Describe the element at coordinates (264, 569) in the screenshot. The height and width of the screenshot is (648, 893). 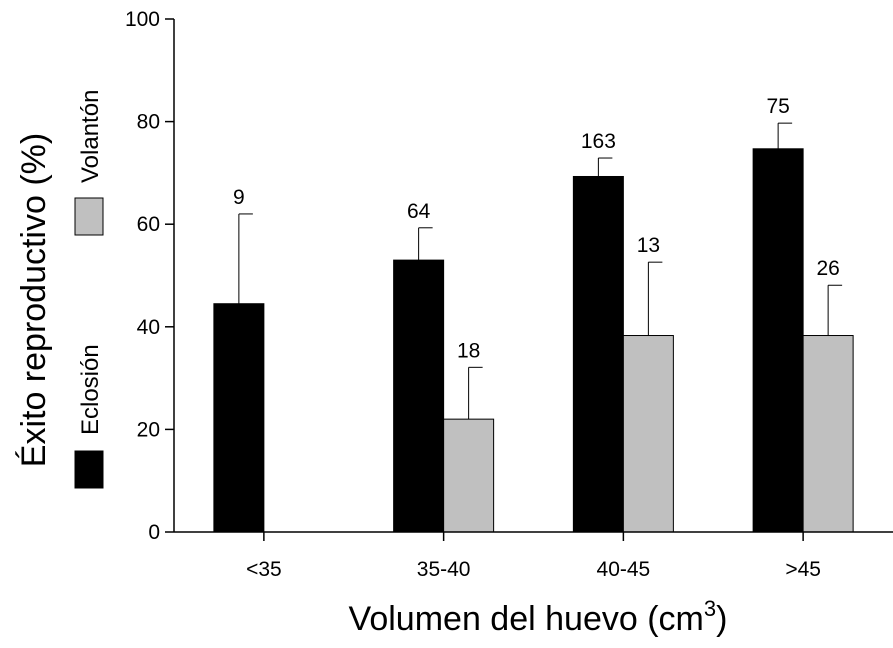
I see `x-tick-label: <35` at that location.